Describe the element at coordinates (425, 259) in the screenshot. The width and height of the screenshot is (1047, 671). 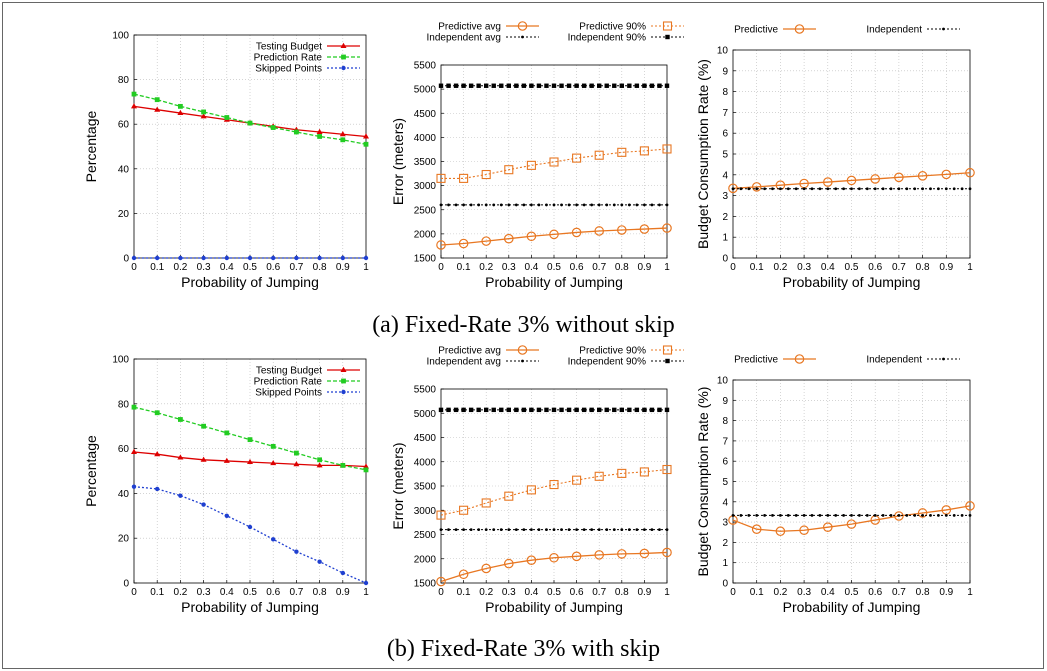
I see `y-tick-label: 1500` at that location.